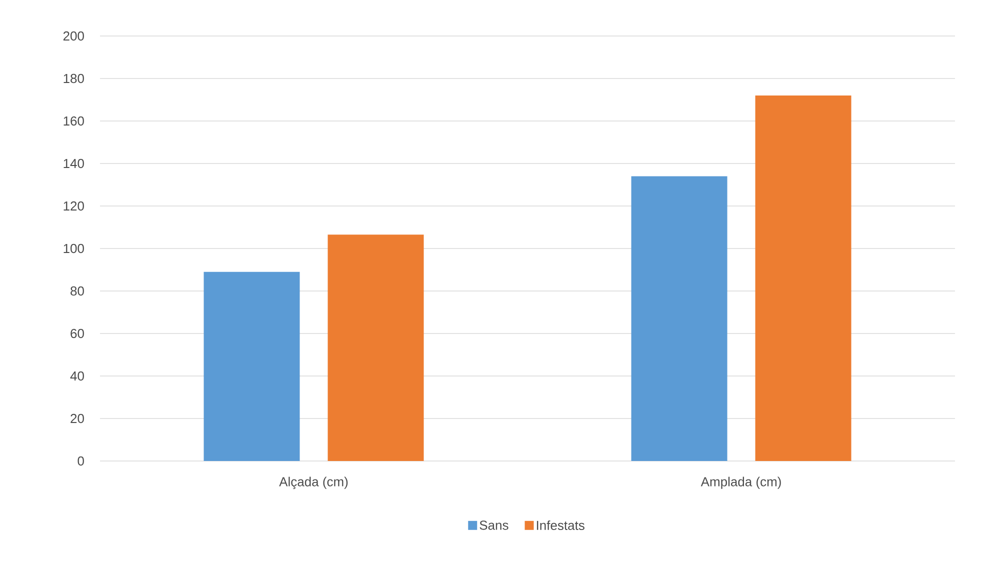 This screenshot has width=982, height=568. Describe the element at coordinates (494, 525) in the screenshot. I see `legend-label: Sans` at that location.